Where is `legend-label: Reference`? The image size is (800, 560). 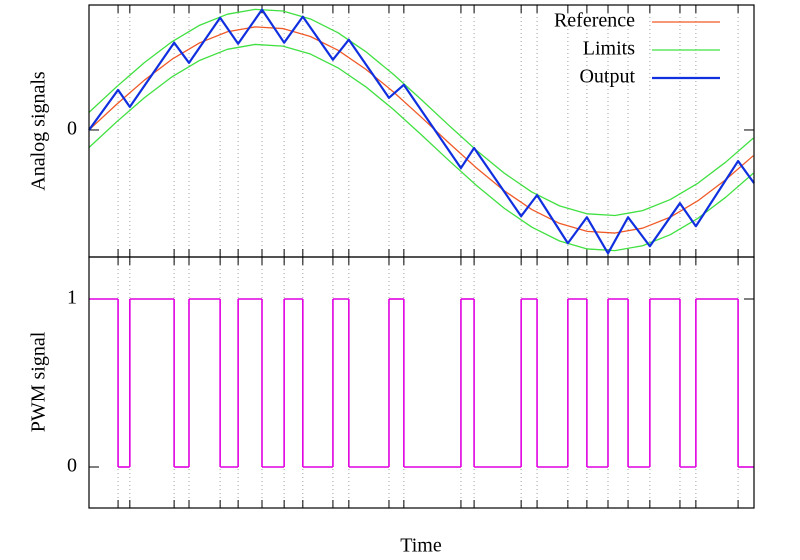
legend-label: Reference is located at coordinates (594, 21).